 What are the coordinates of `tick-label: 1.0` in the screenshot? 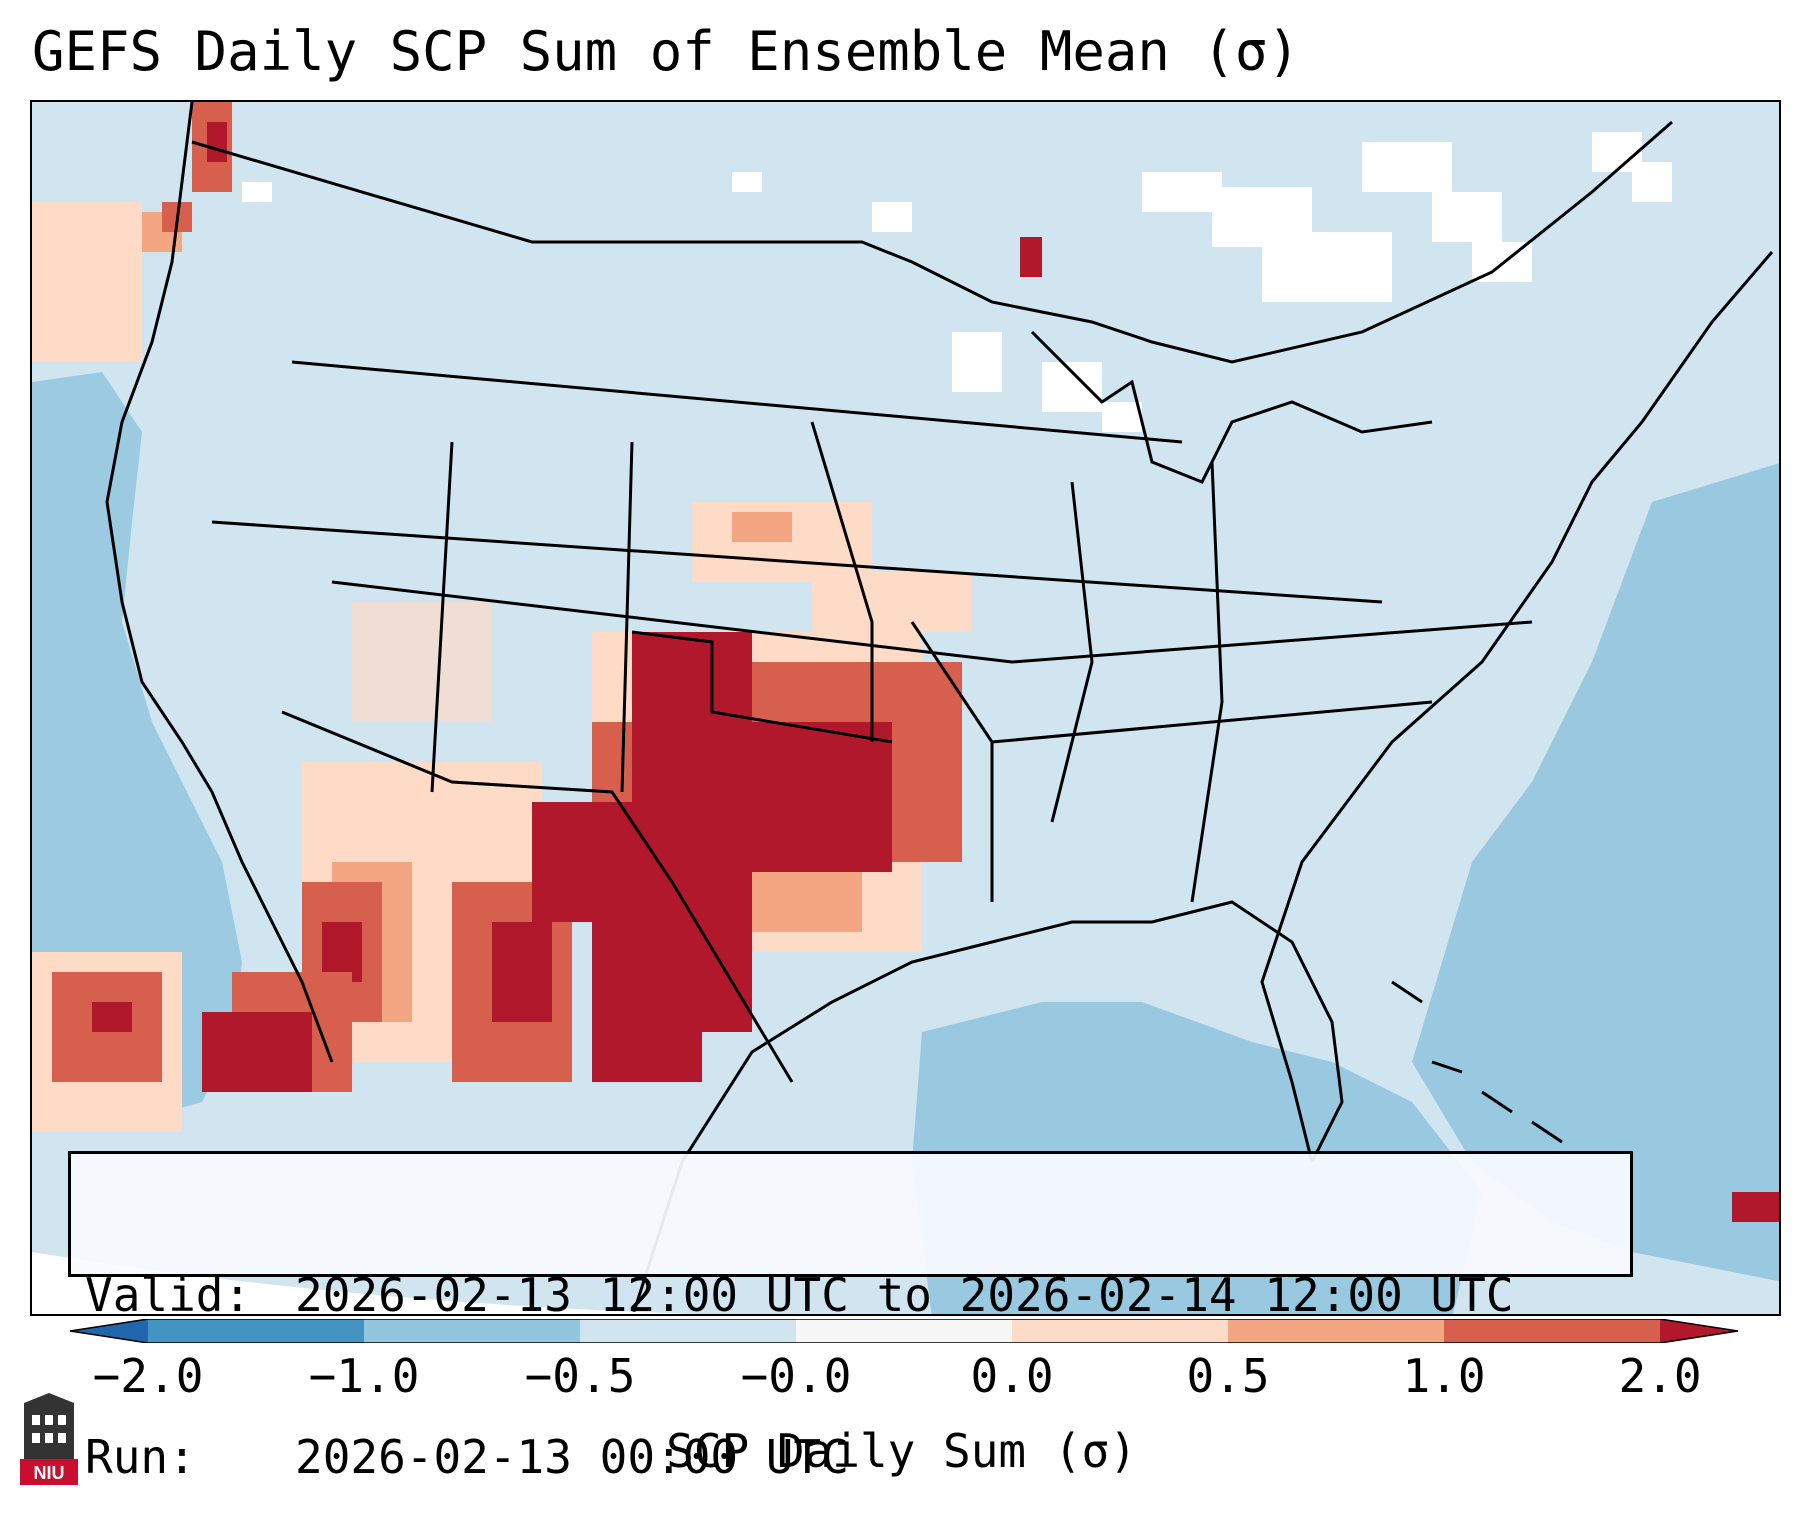 It's located at (1444, 1376).